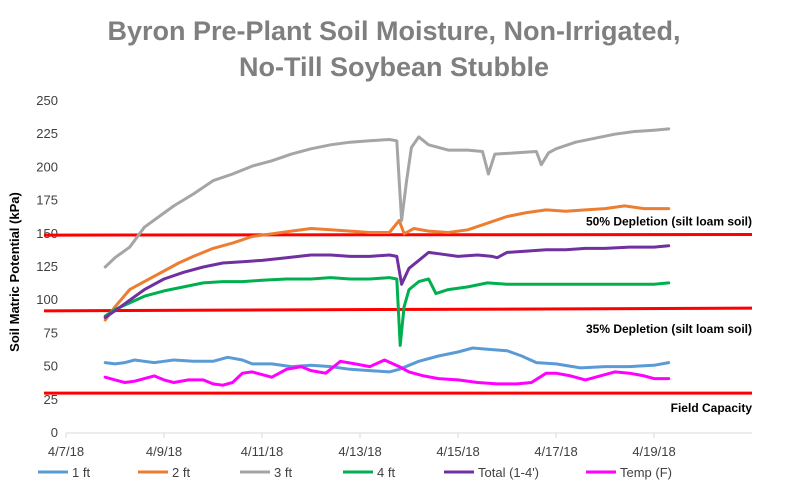 Image resolution: width=788 pixels, height=490 pixels. Describe the element at coordinates (283, 472) in the screenshot. I see `legend-label: 3 ft` at that location.